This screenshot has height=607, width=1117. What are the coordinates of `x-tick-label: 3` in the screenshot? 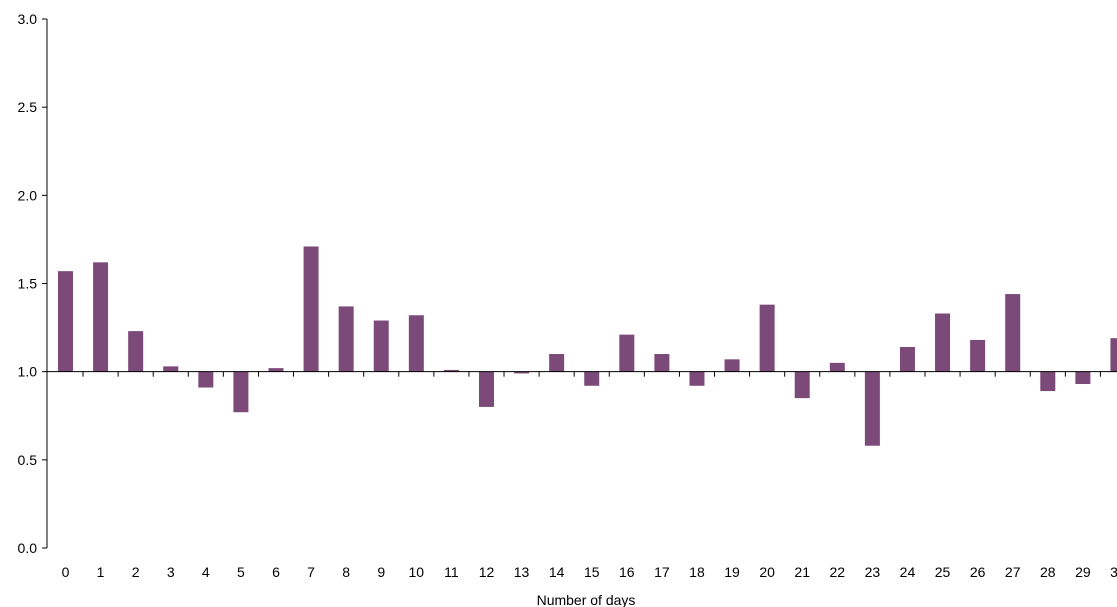 It's located at (171, 572).